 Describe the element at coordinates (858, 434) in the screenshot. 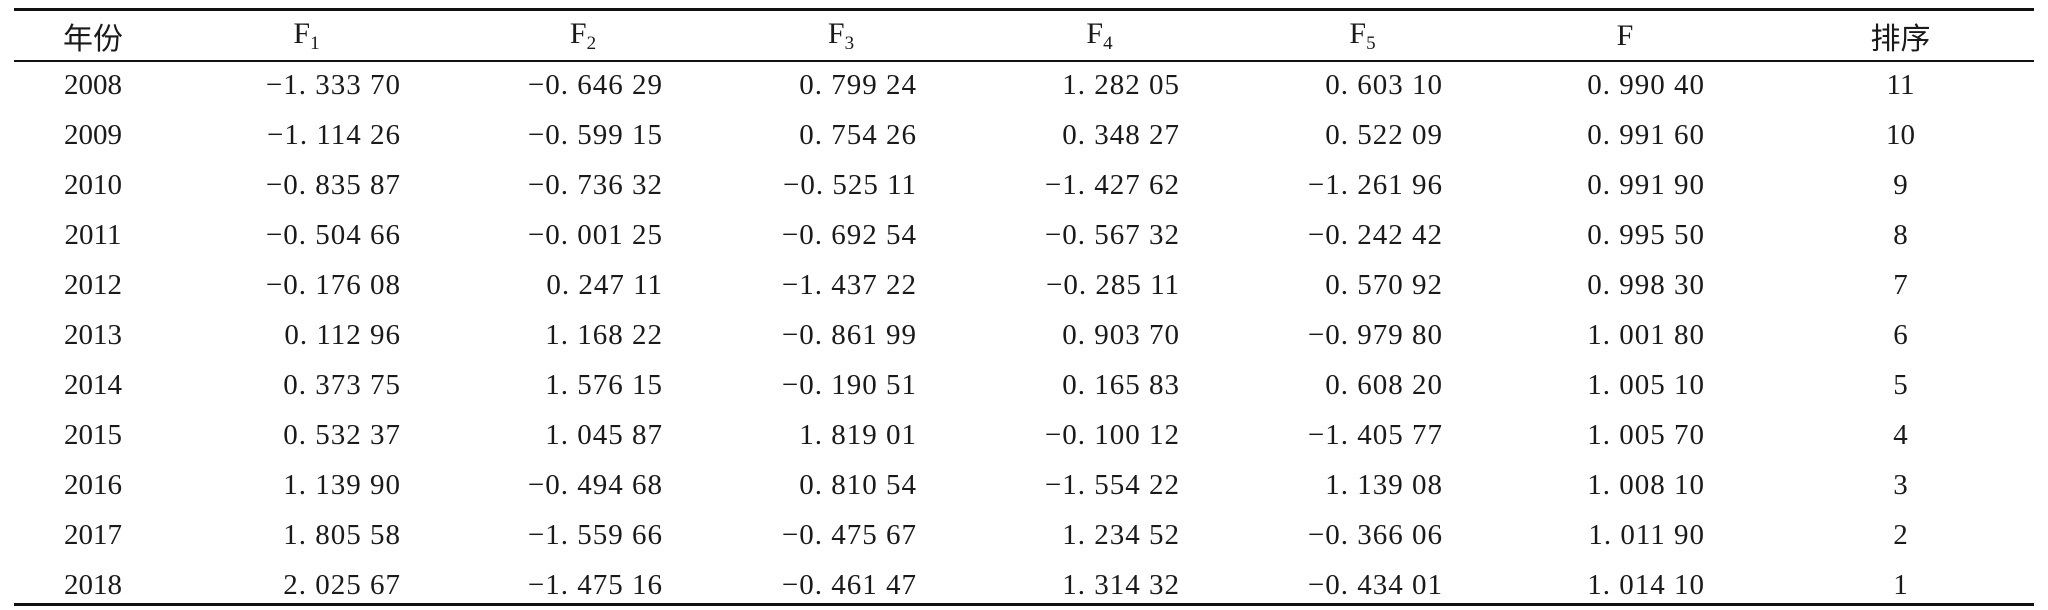

I see `cell-f3: 1. 819 01` at that location.